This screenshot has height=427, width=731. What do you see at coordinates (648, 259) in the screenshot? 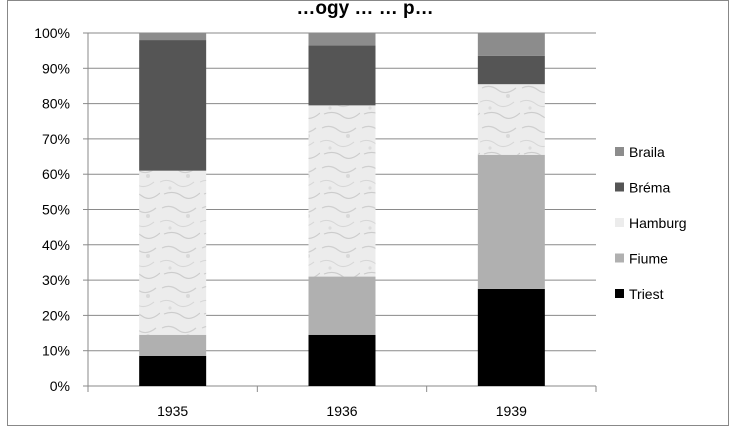
I see `legend-label: Fiume` at bounding box center [648, 259].